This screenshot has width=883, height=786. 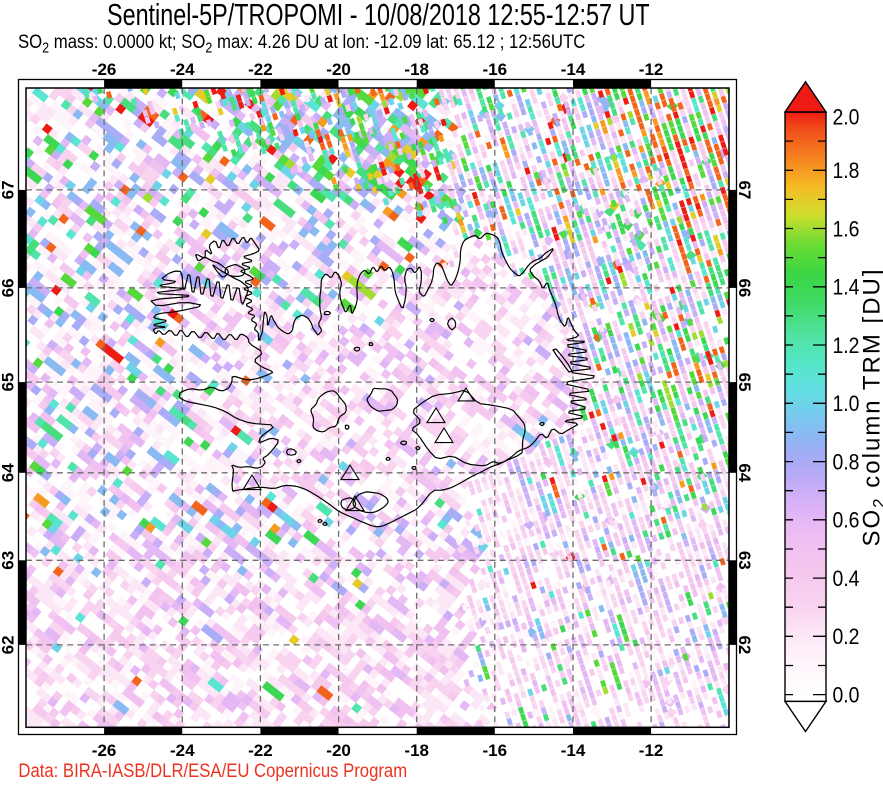 I want to click on svg-text: 2.0, so click(x=846, y=117).